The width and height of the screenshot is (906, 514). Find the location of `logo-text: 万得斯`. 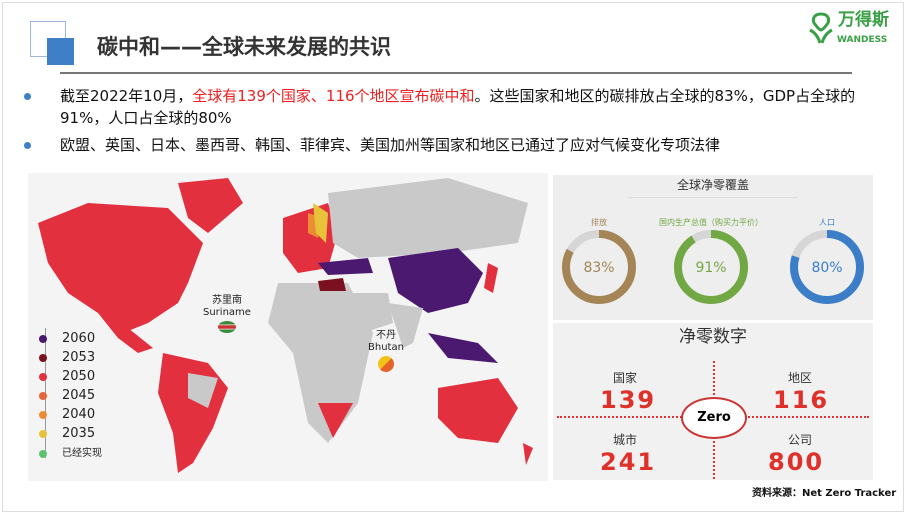

logo-text: 万得斯 is located at coordinates (863, 20).